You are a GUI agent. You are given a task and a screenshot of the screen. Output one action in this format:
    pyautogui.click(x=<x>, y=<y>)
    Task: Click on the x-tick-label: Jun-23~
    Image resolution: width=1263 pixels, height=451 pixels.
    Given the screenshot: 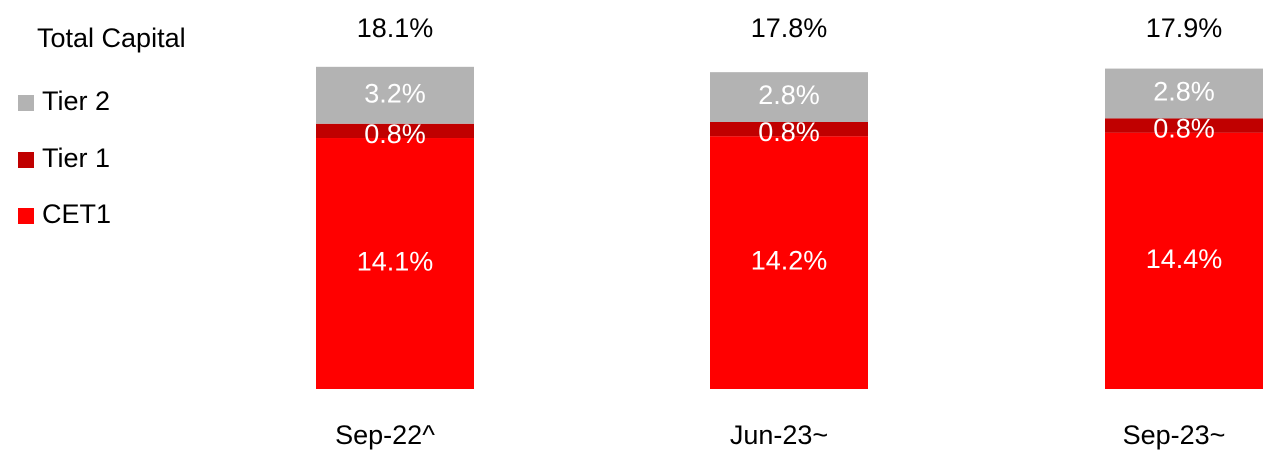 What is the action you would take?
    pyautogui.click(x=779, y=435)
    